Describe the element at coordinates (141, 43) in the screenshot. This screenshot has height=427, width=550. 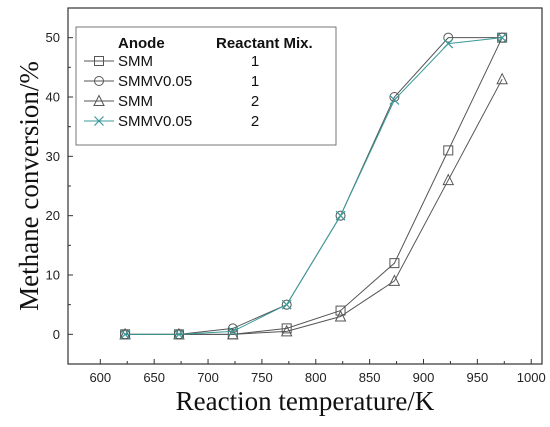
I see `legend-header-anode: Anode` at that location.